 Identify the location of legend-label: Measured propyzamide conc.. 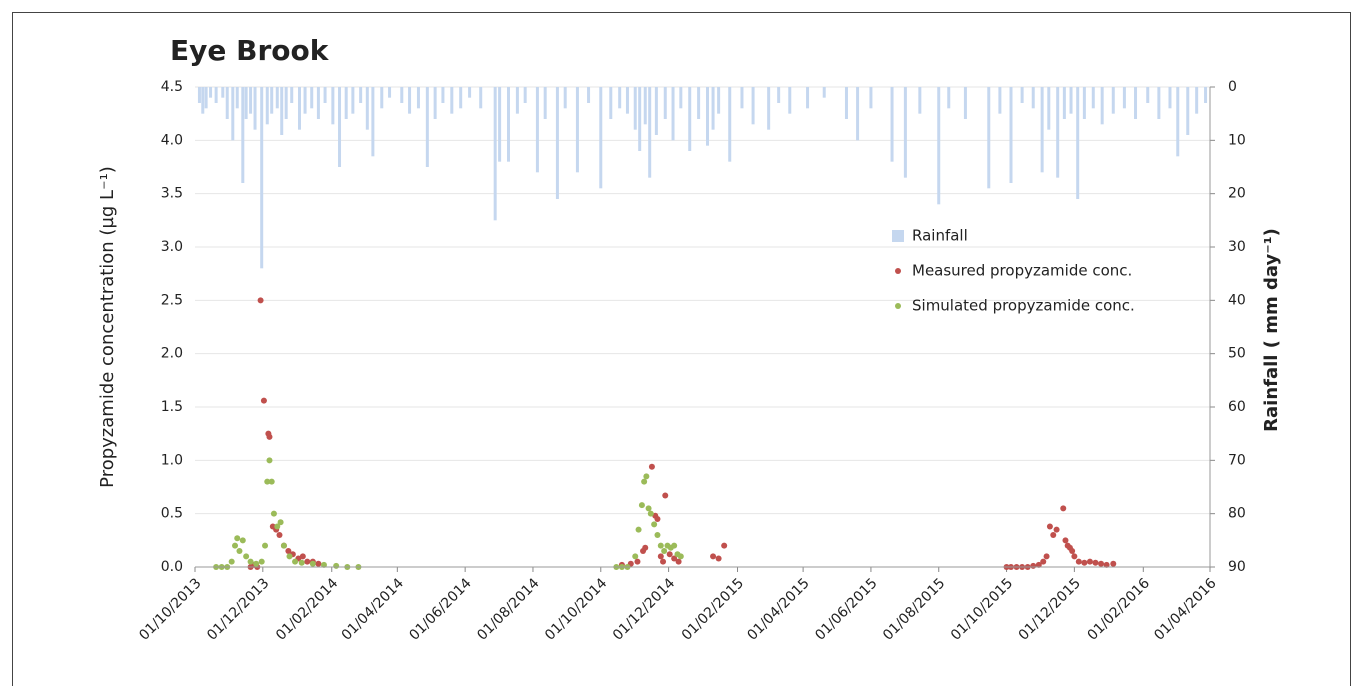
(1022, 271).